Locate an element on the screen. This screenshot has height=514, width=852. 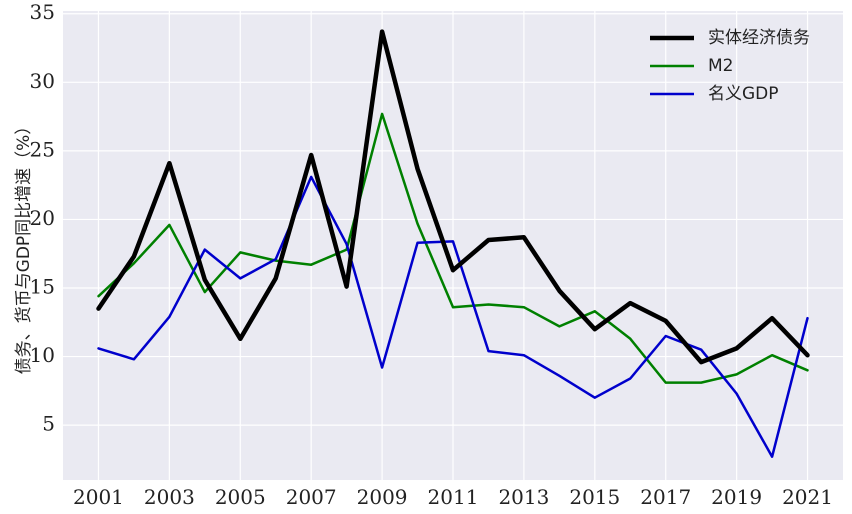
y-tick-label: 5 is located at coordinates (48, 424).